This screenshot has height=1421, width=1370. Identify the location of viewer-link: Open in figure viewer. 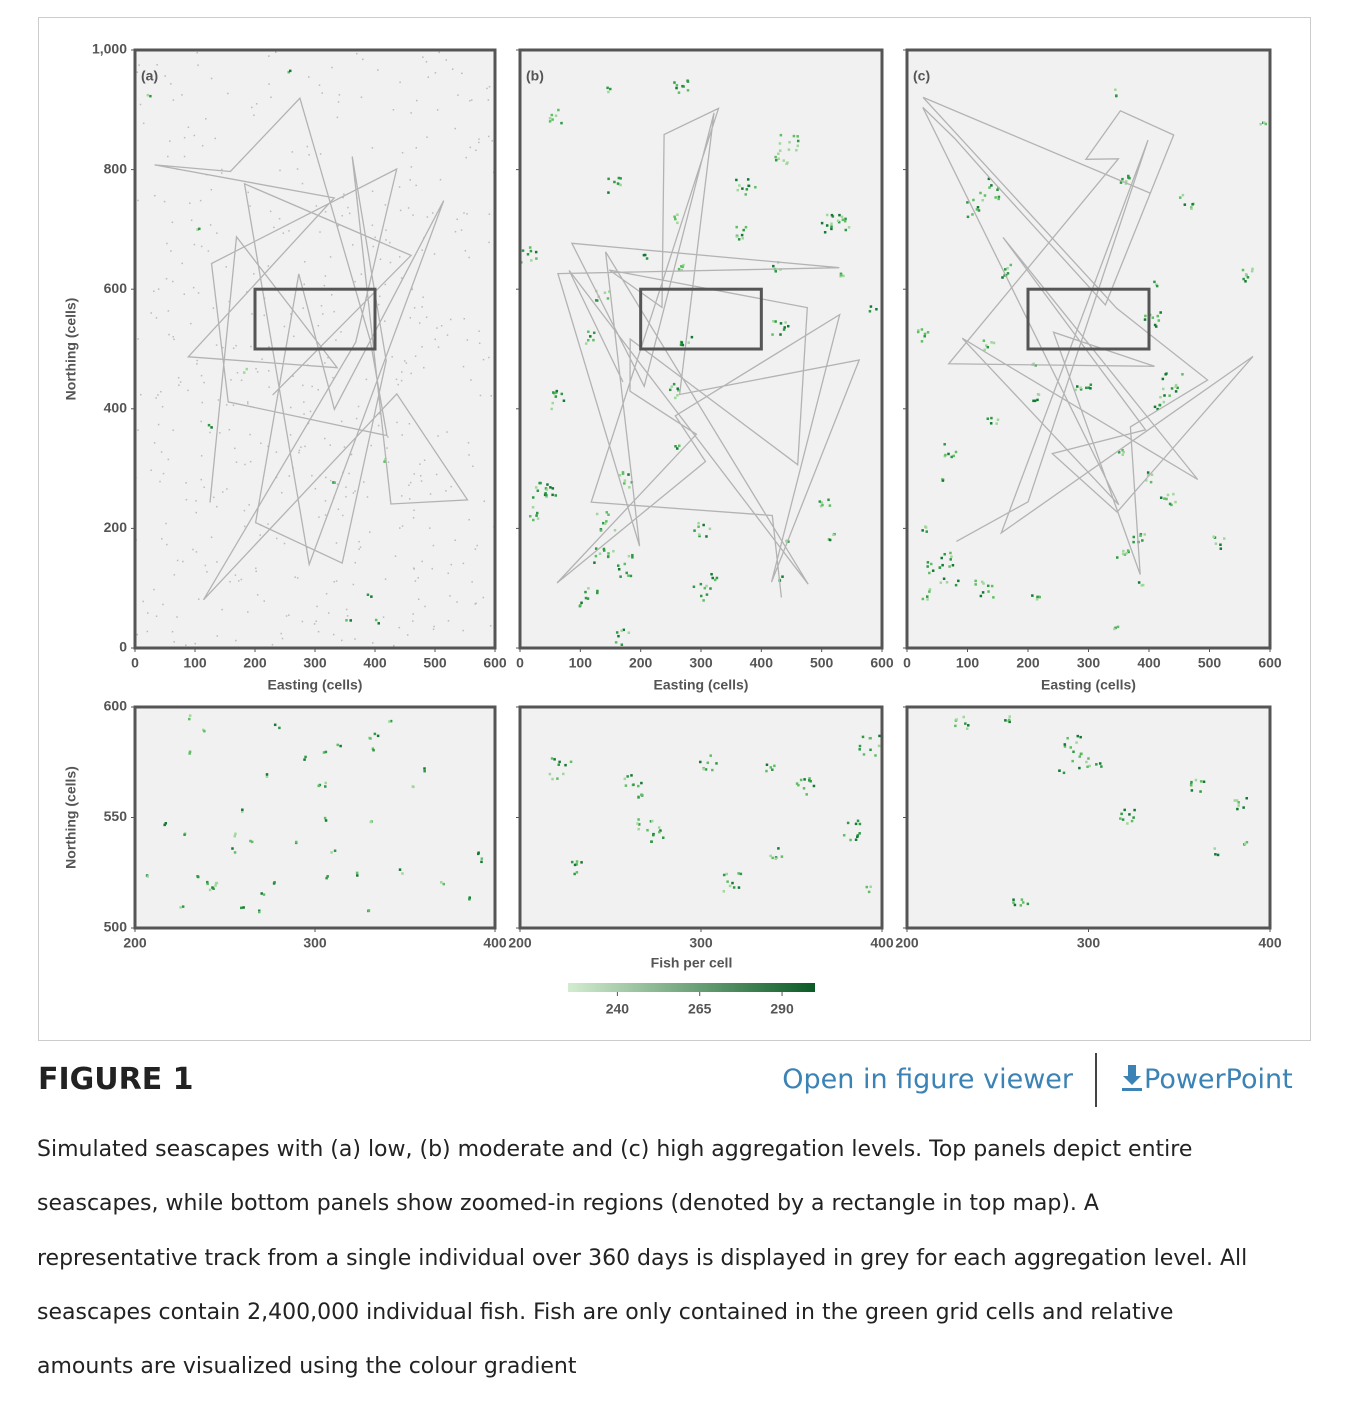
(927, 1079).